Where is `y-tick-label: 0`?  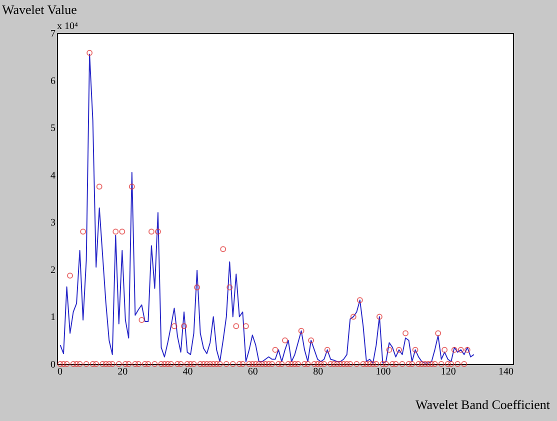 y-tick-label: 0 is located at coordinates (53, 365).